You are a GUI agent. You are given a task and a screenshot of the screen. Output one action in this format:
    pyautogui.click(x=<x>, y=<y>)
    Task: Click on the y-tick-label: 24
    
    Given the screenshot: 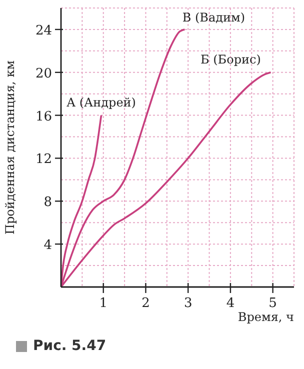 What is the action you would take?
    pyautogui.click(x=43, y=30)
    